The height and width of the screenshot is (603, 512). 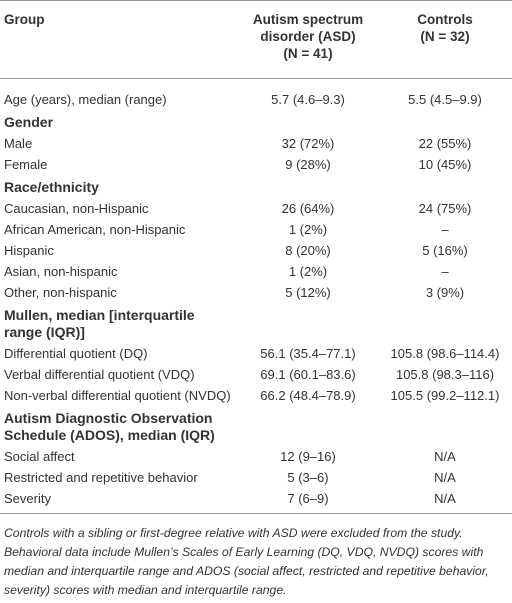 I want to click on table-row: Hispanic 8 (20%) 5 (16%), so click(x=256, y=250).